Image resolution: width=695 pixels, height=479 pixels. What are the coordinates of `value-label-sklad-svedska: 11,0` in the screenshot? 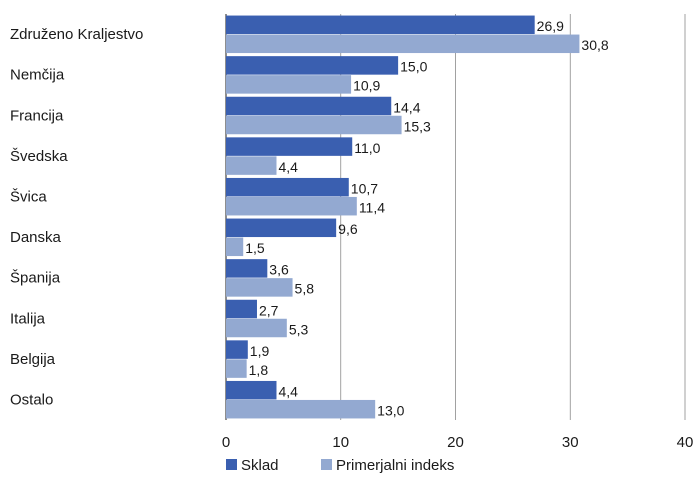 It's located at (367, 148).